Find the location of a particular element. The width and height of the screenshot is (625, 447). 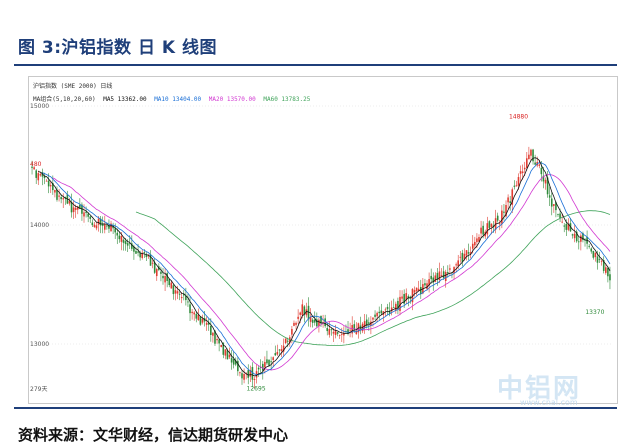

chart-instrument-name: 沪铝指数 is located at coordinates (45, 86).